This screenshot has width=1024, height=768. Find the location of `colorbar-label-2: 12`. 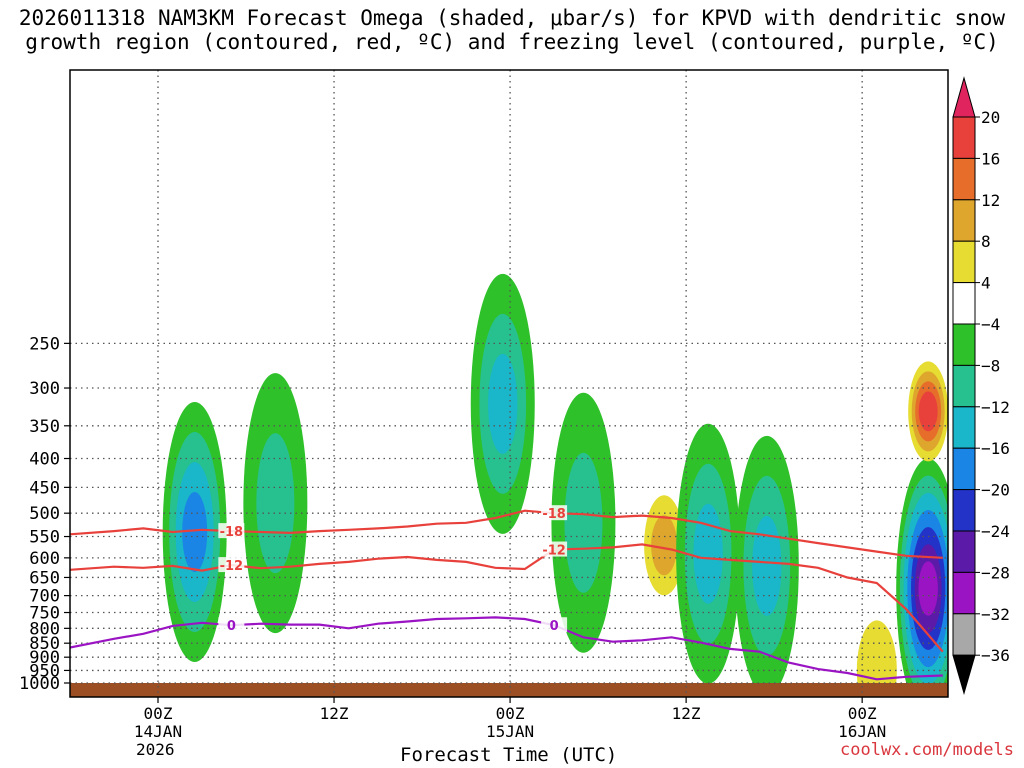

colorbar-label-2: 12 is located at coordinates (990, 200).